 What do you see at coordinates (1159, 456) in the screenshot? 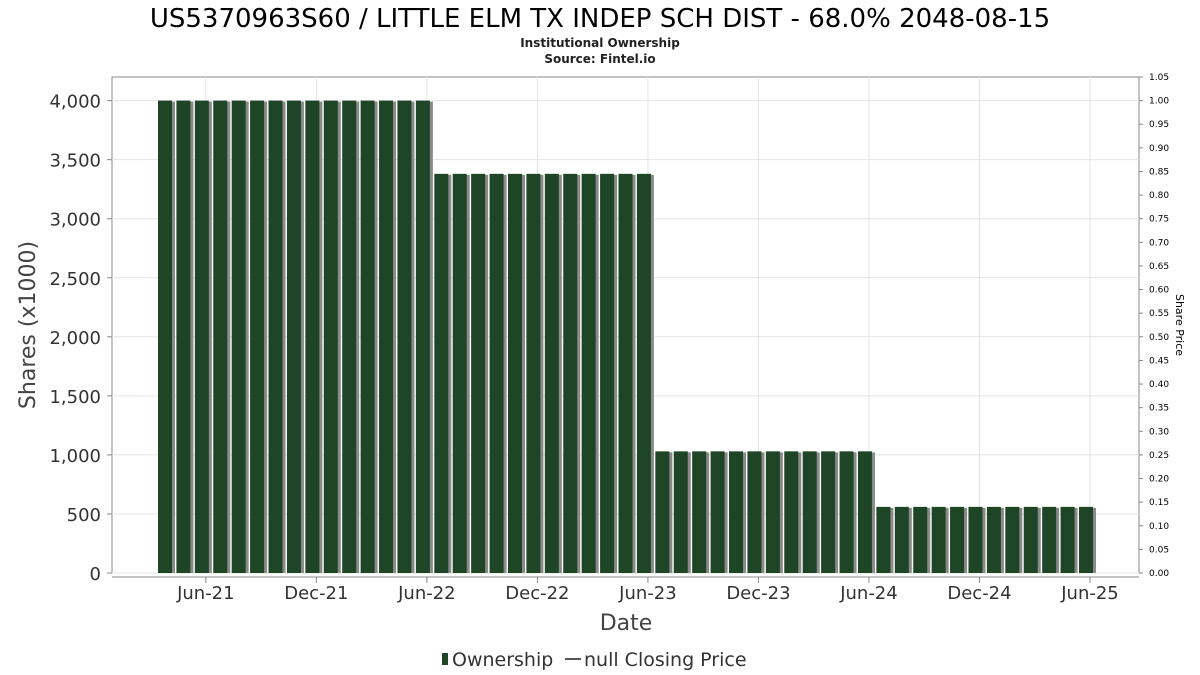
I see `y2-tick-label: 0.25` at bounding box center [1159, 456].